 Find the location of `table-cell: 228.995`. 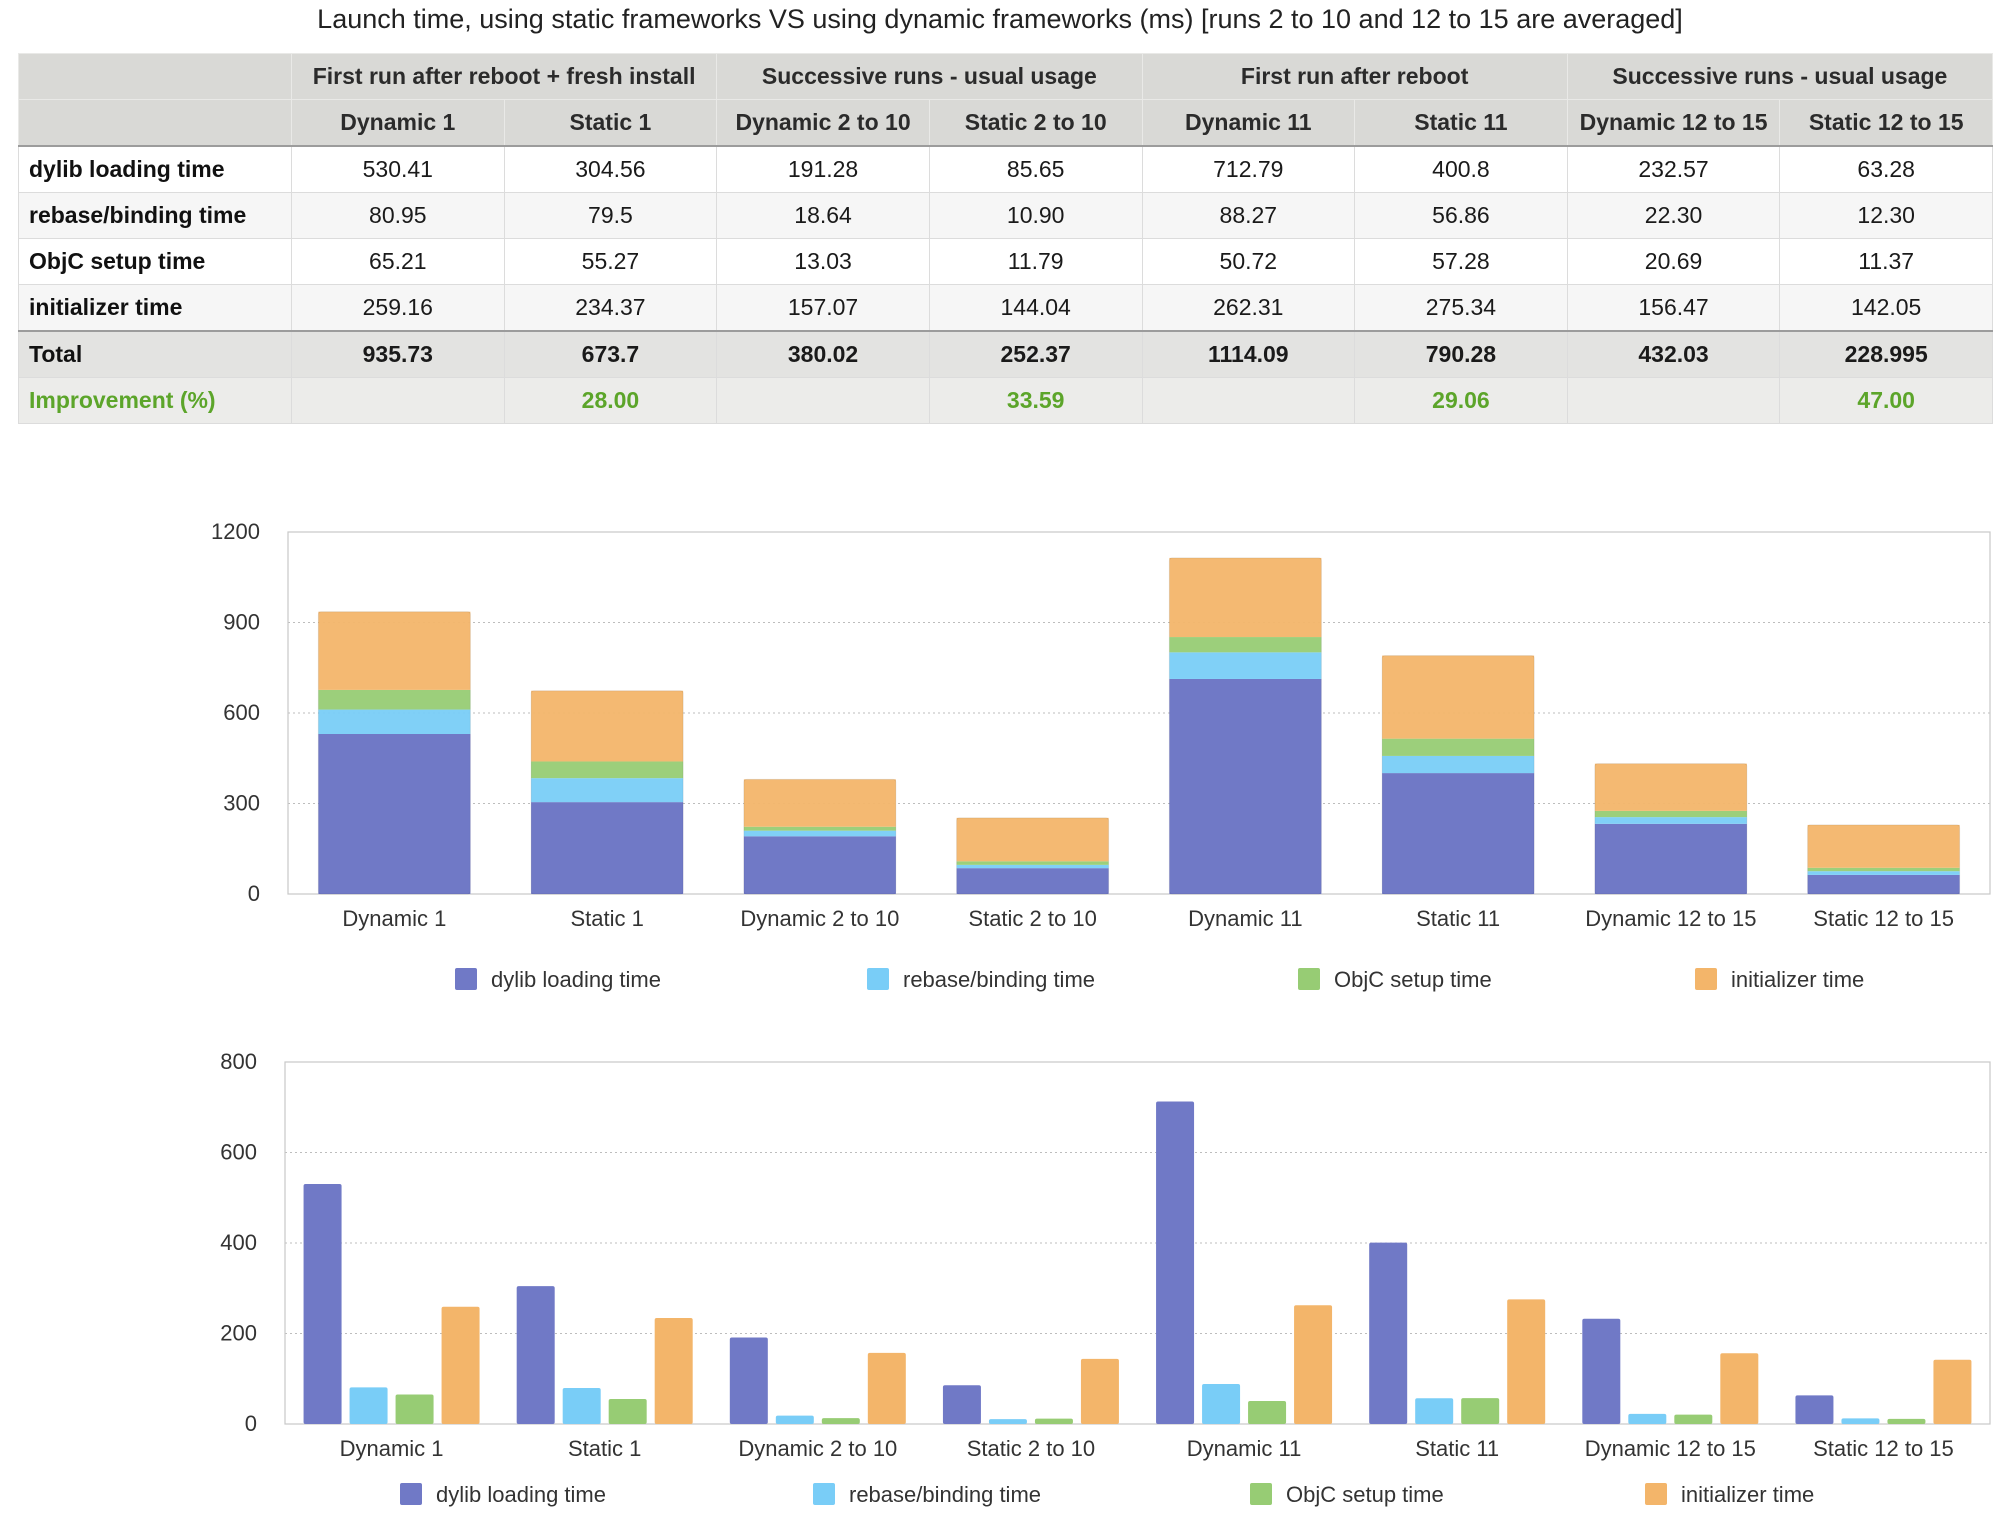

table-cell: 228.995 is located at coordinates (1886, 354).